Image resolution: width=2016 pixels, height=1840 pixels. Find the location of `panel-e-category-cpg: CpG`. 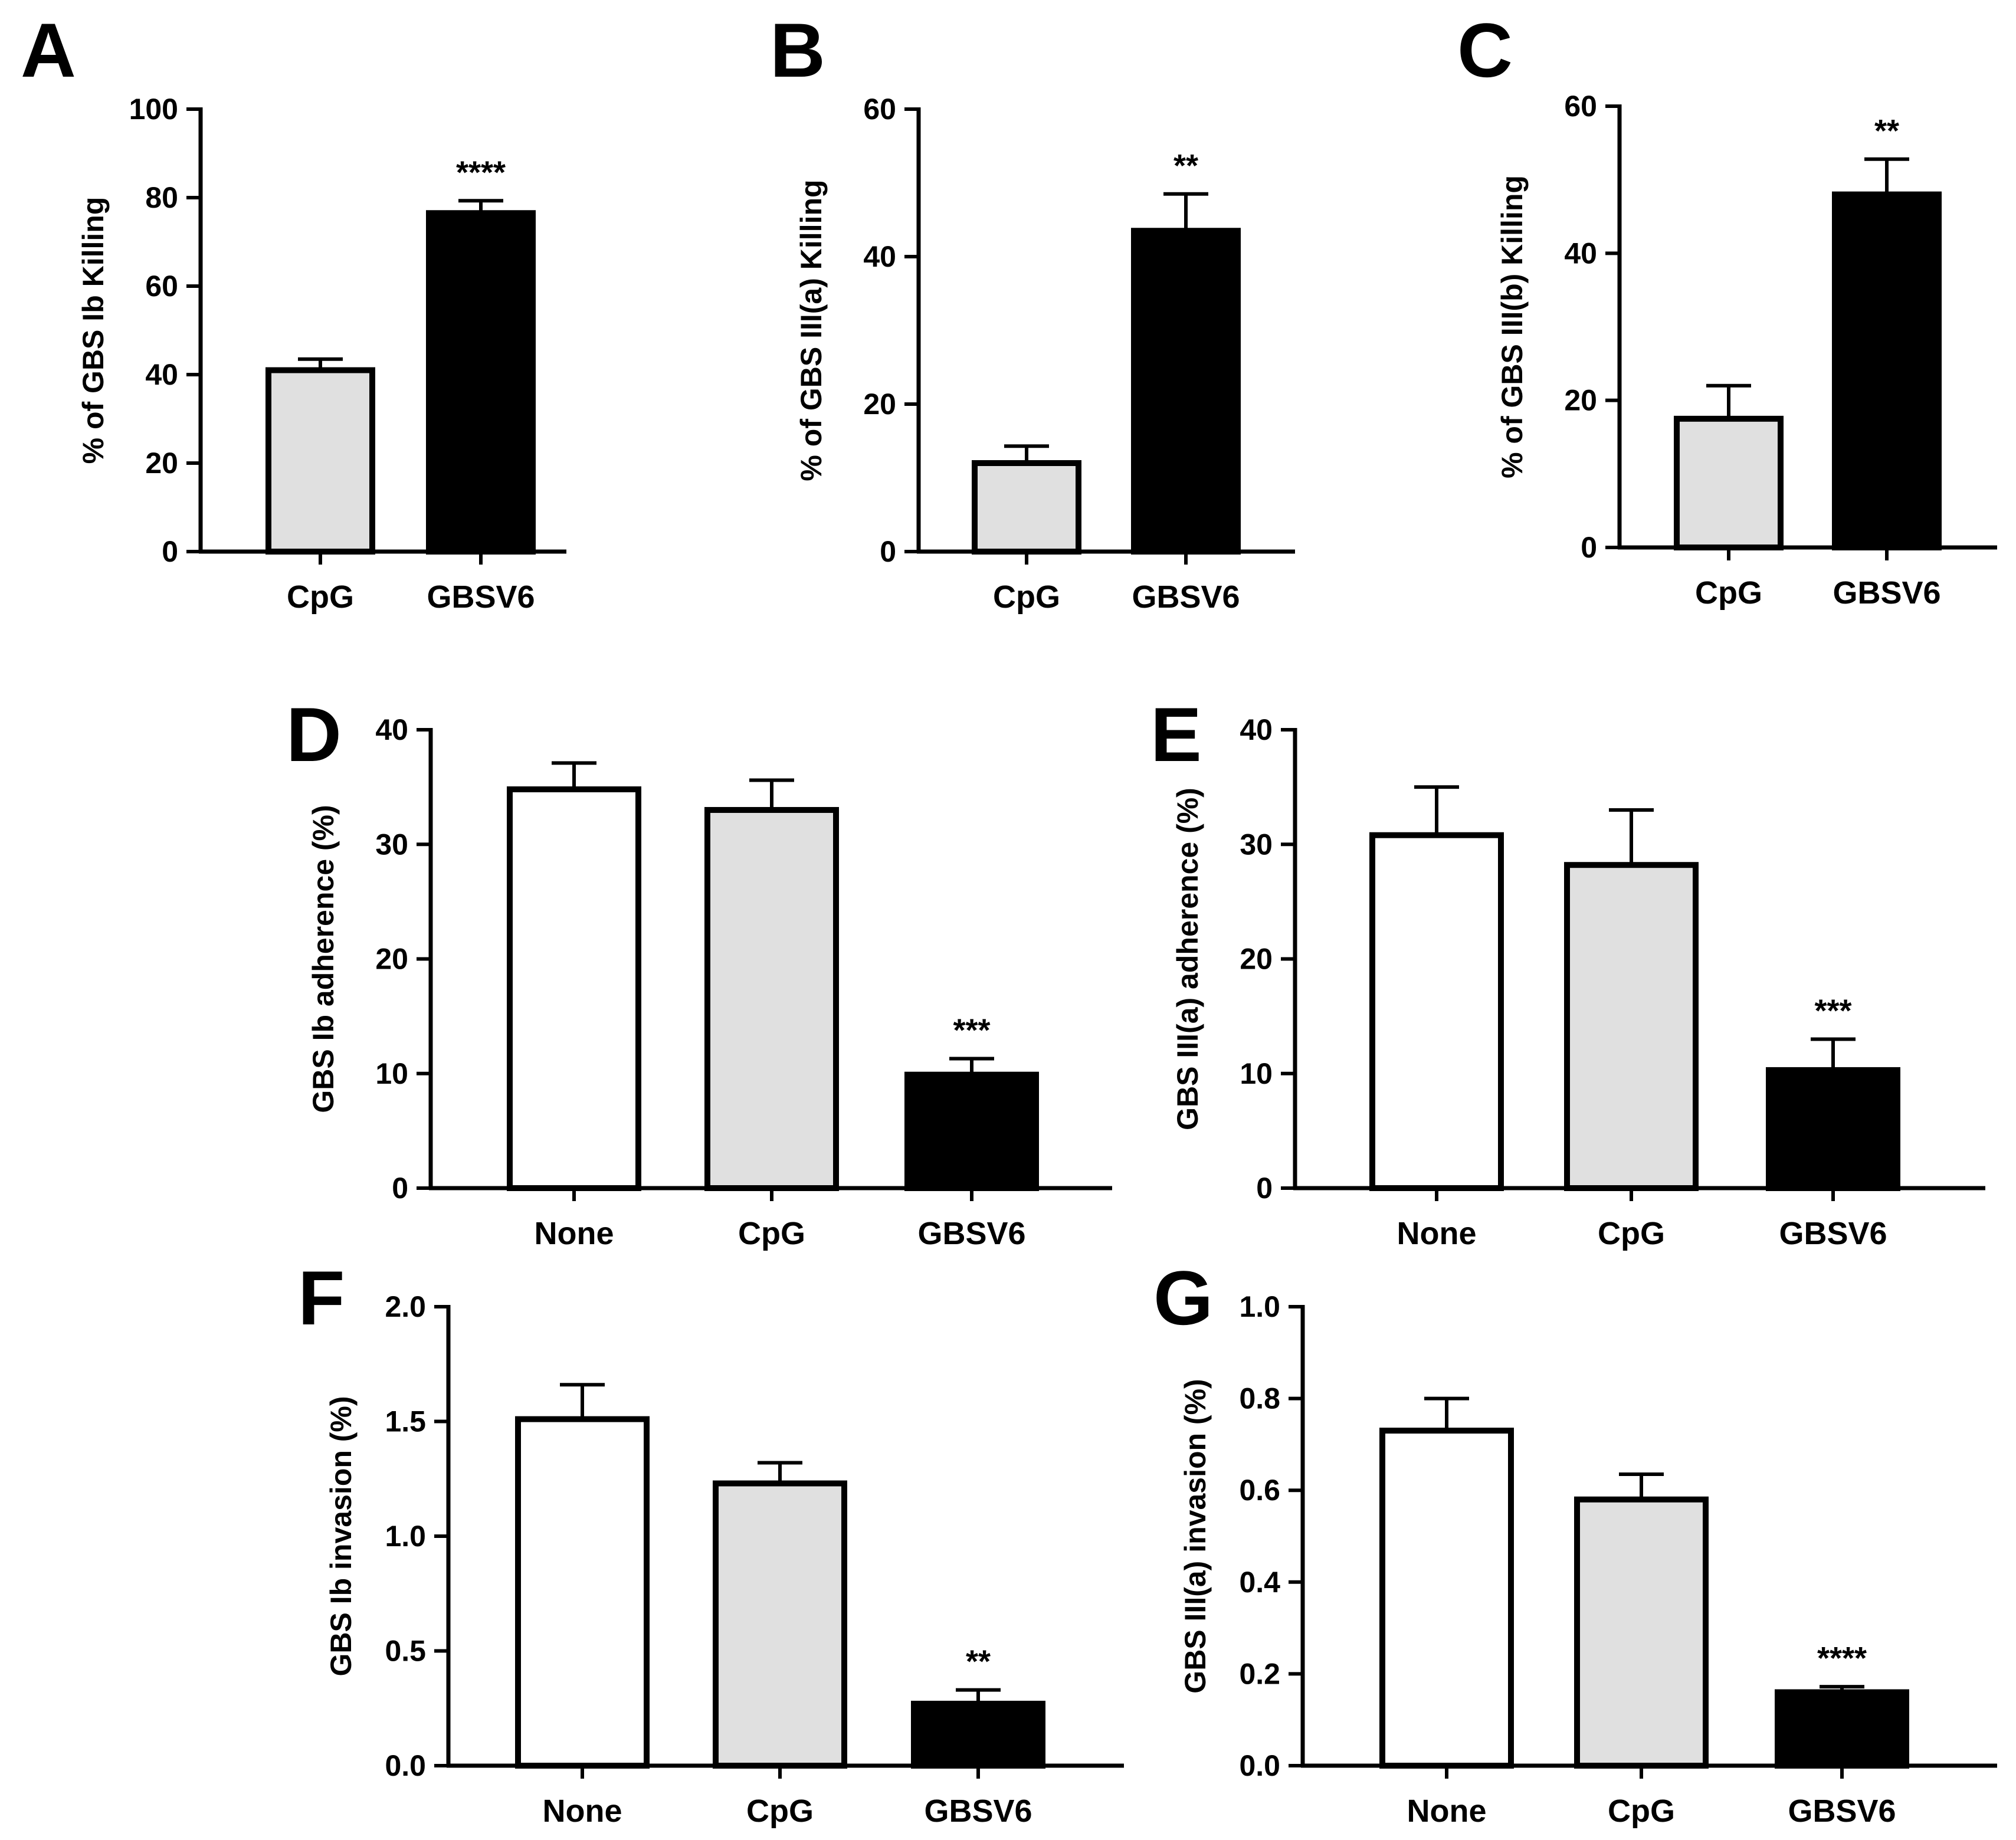

panel-e-category-cpg: CpG is located at coordinates (1631, 1233).